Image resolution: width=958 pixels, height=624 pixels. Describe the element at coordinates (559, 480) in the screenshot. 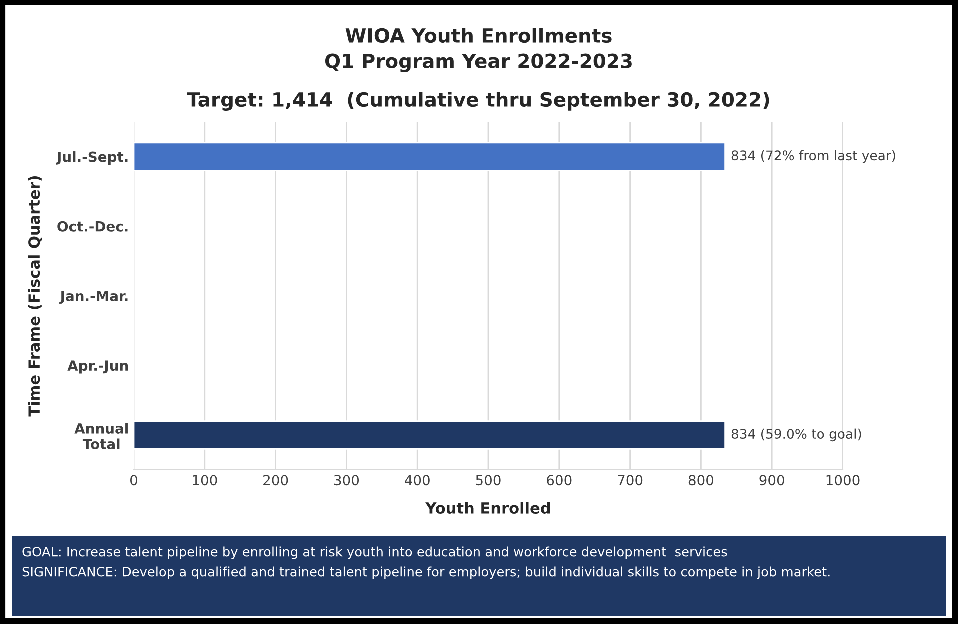

I see `x-tick-label: 600` at that location.